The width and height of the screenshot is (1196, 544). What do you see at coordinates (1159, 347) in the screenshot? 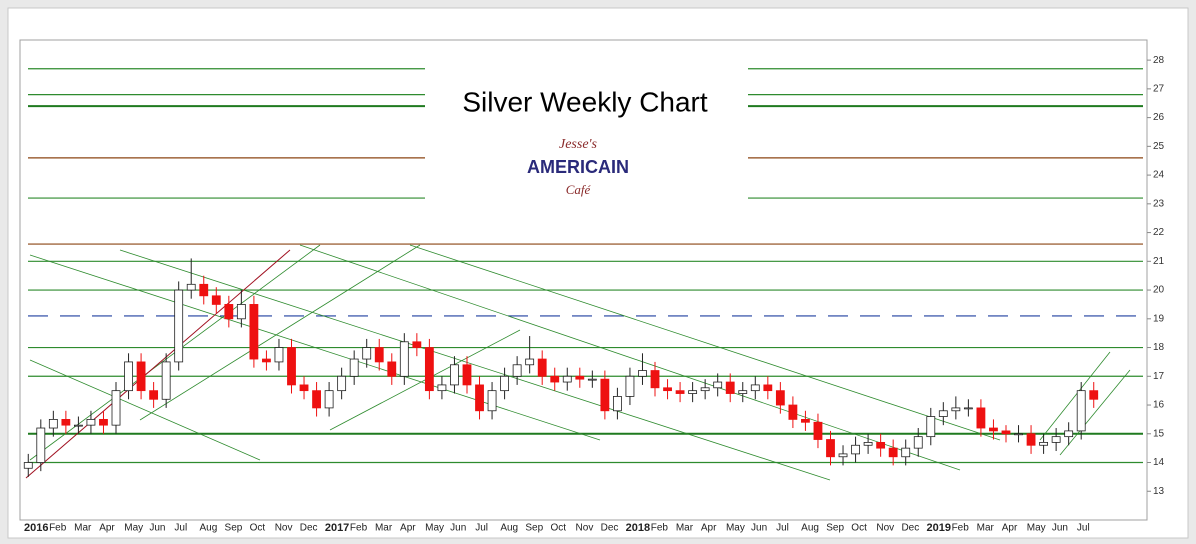
I see `y-tick-label: 18` at bounding box center [1159, 347].